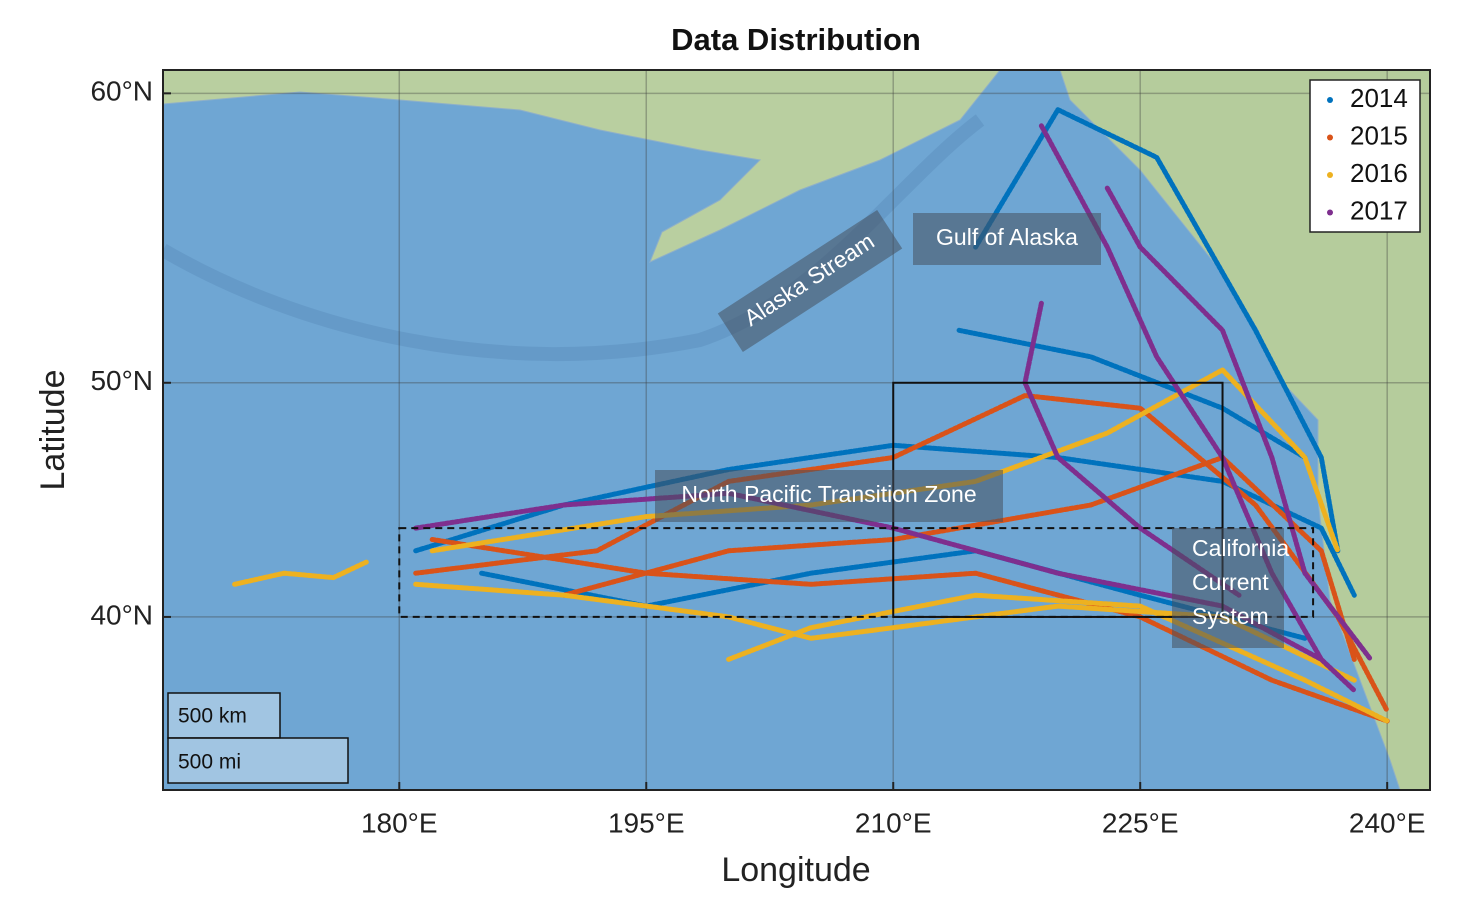 The image size is (1472, 917). I want to click on y-tick-label: 60°N, so click(121, 91).